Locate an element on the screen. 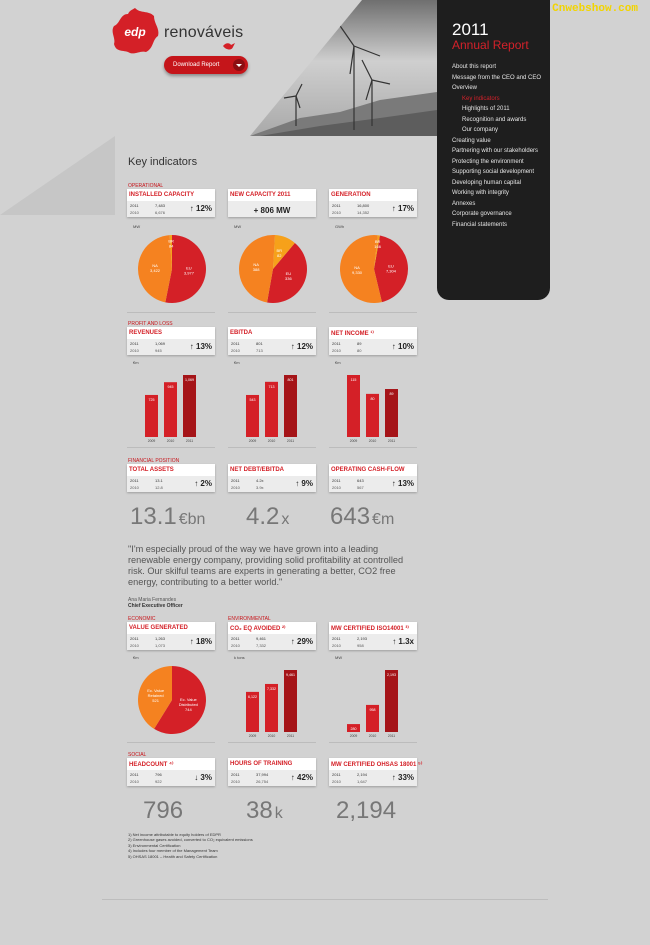 This screenshot has width=650, height=945. page-title: Key indicators is located at coordinates (163, 162).